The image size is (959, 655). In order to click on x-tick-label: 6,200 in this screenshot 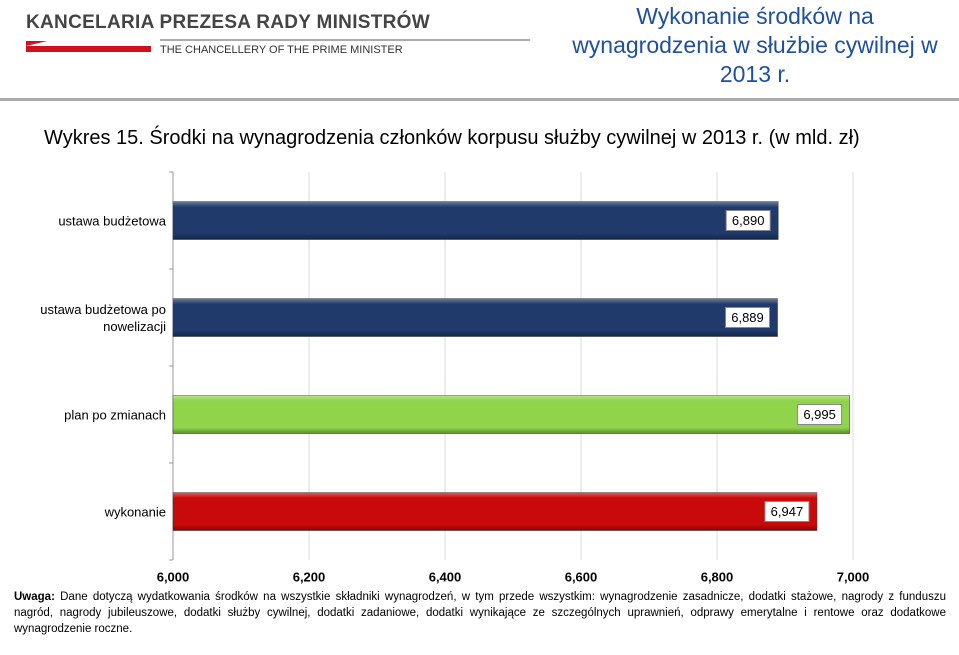, I will do `click(309, 576)`.